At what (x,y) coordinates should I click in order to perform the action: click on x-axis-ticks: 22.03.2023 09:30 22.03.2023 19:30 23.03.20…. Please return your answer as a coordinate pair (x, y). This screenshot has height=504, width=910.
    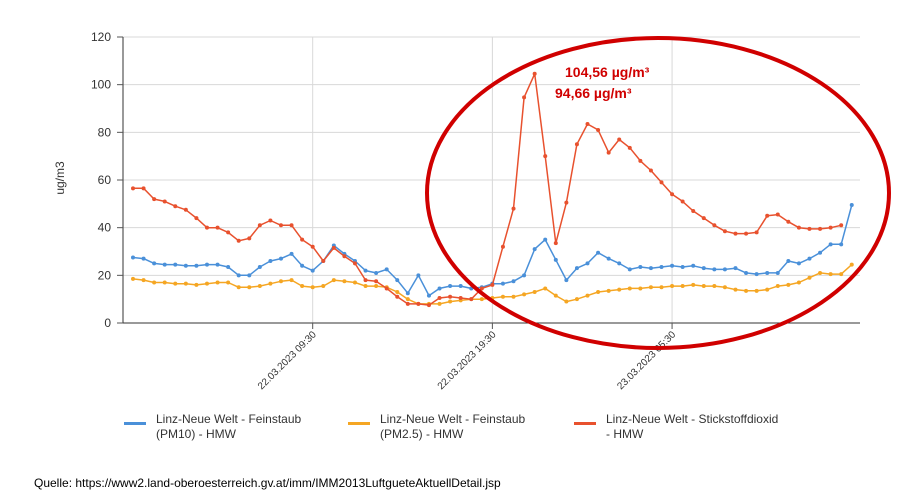
    Looking at the image, I should click on (467, 357).